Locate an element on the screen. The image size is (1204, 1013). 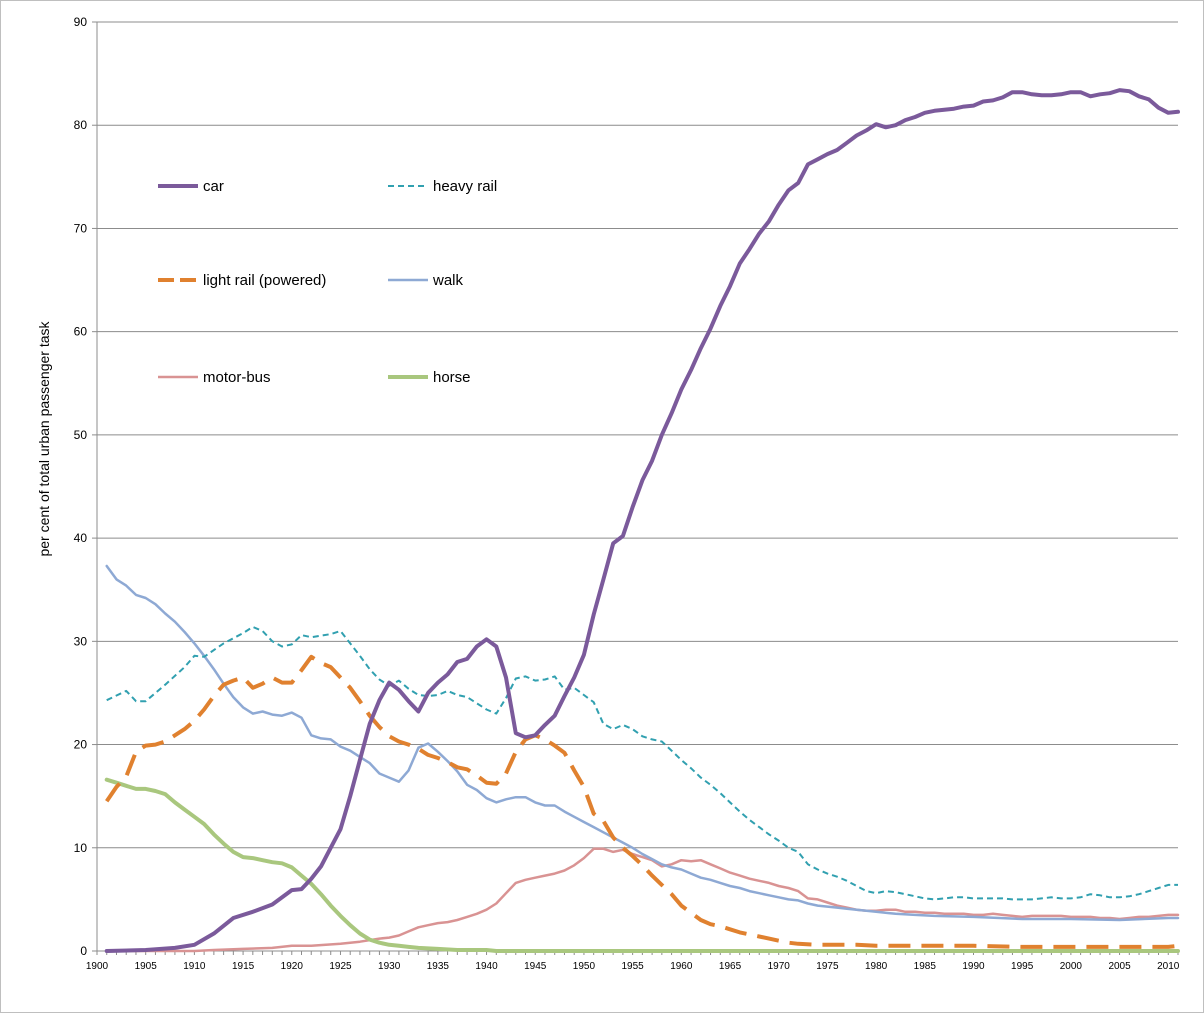
y-tick-label: 30 is located at coordinates (81, 641).